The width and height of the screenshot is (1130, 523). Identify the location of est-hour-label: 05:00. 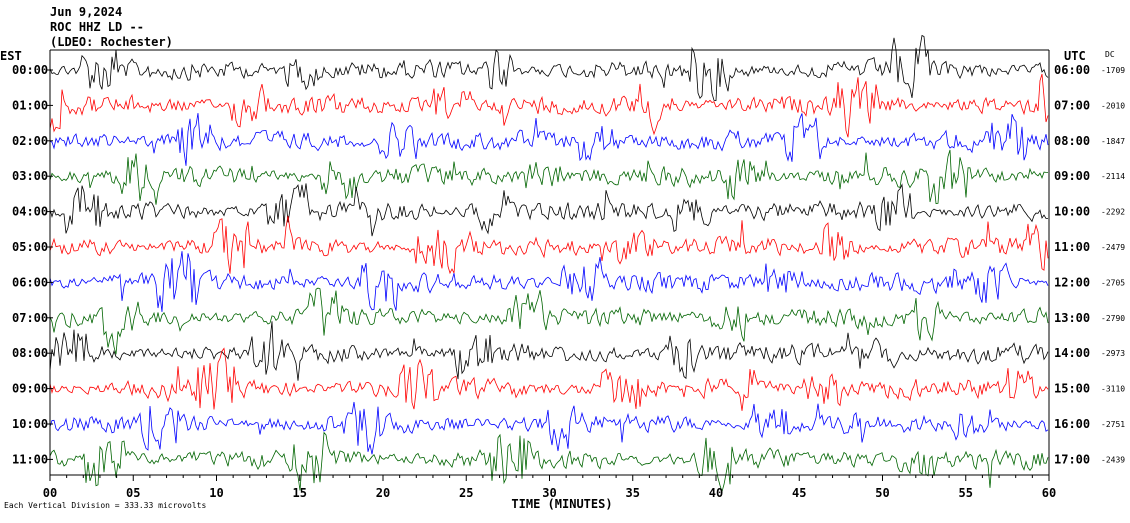
(30, 247).